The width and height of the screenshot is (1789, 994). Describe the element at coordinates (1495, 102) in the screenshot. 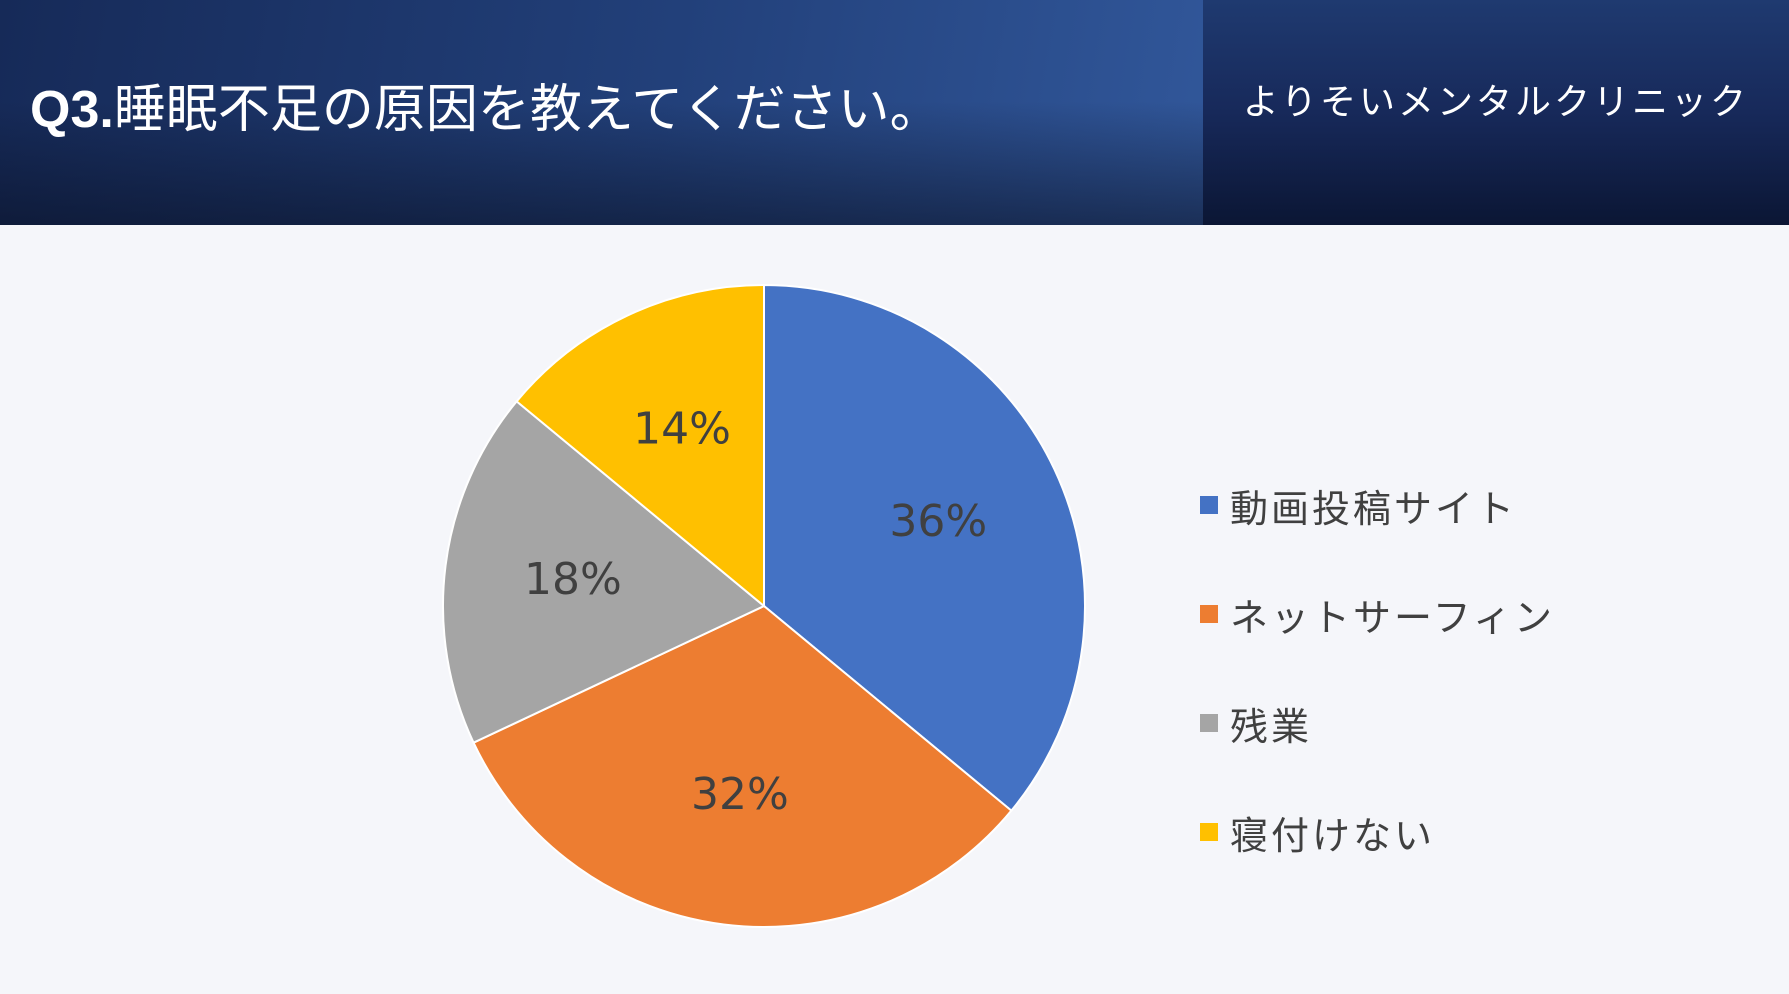

I see `clinic-name: よりそいメンタルクリニック` at that location.